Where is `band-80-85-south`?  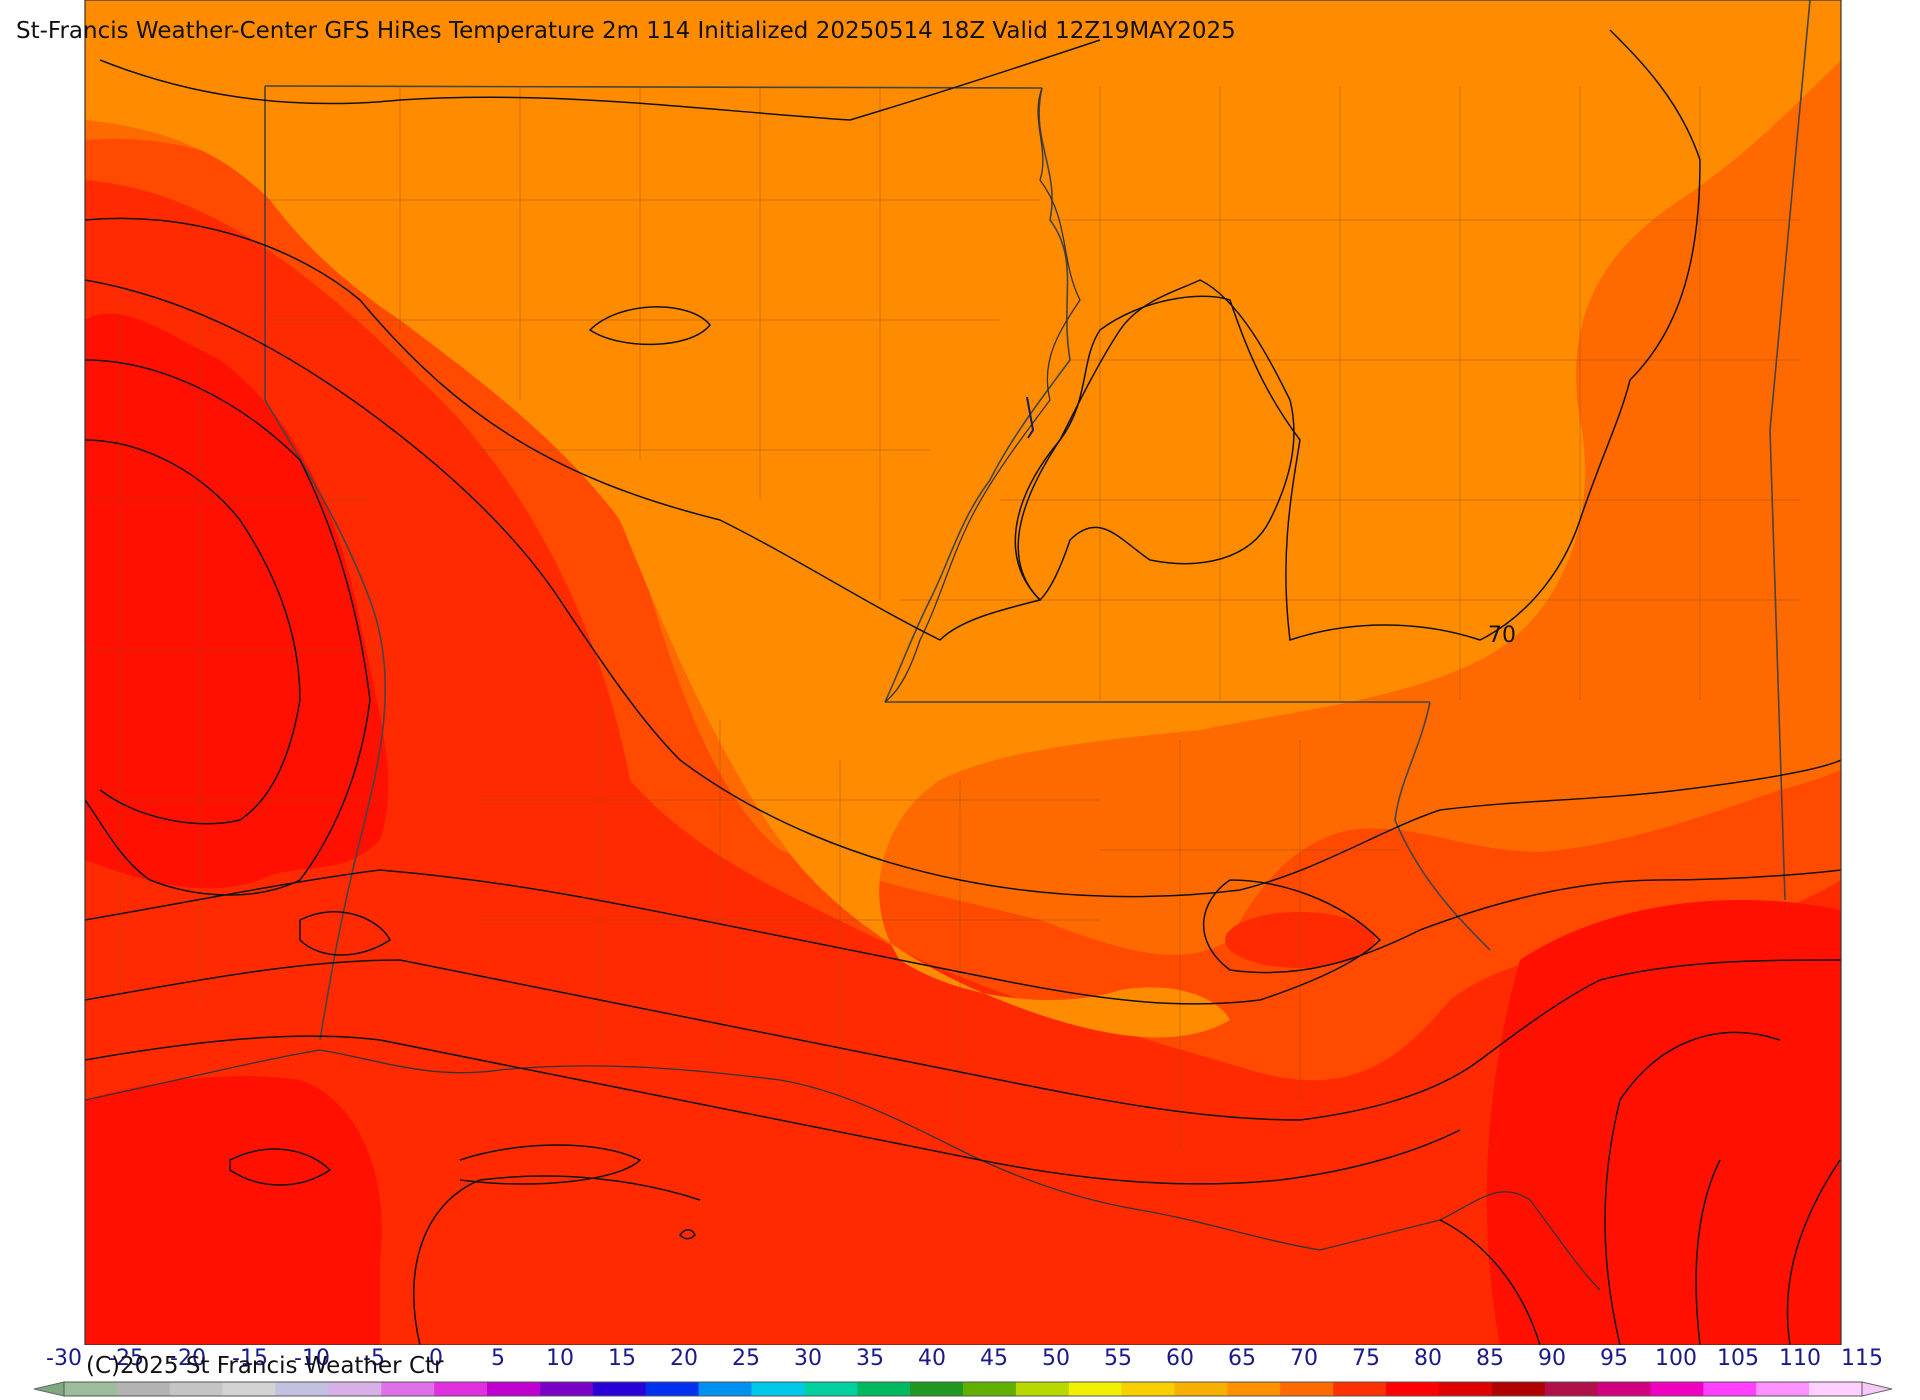 band-80-85-south is located at coordinates (233, 1210).